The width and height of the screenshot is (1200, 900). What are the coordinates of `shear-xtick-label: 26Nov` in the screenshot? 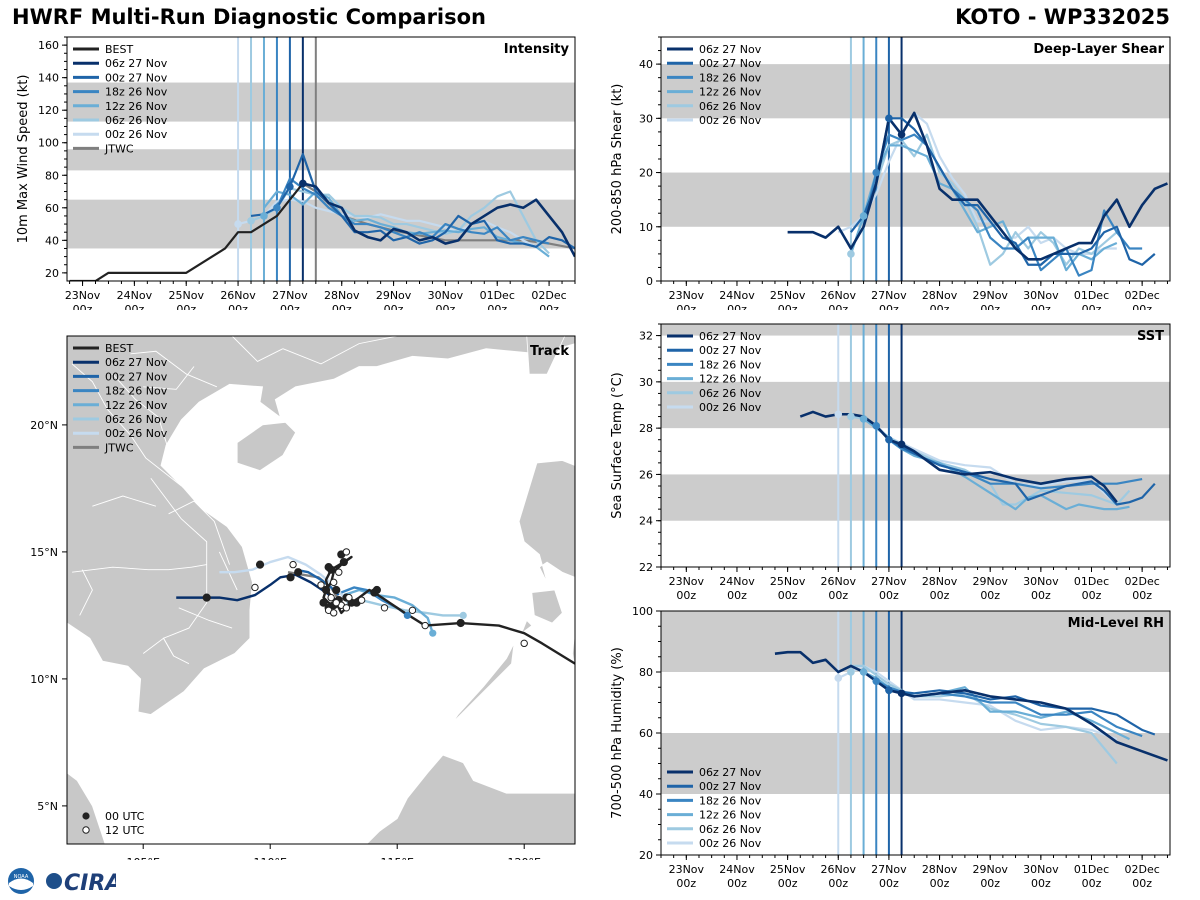 It's located at (839, 295).